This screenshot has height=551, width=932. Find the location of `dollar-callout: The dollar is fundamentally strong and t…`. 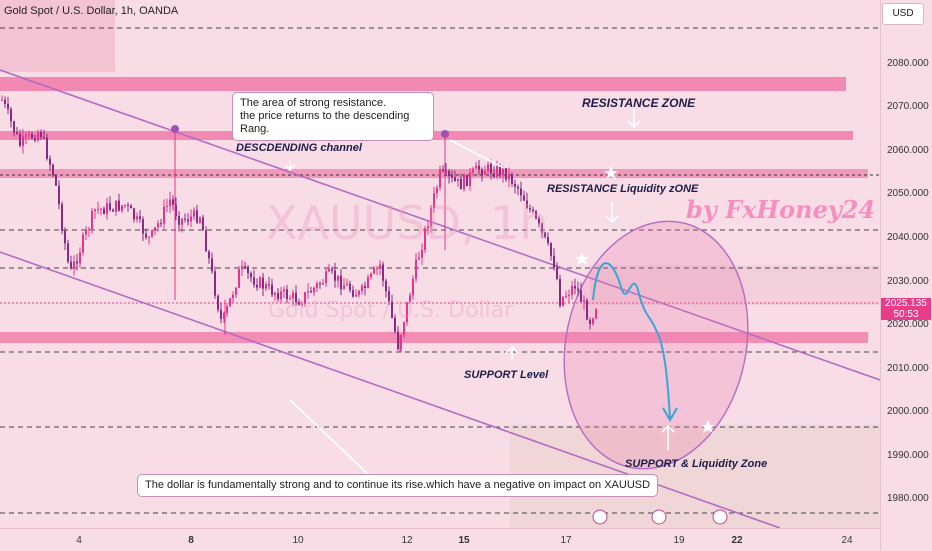

dollar-callout: The dollar is fundamentally strong and t… is located at coordinates (398, 485).